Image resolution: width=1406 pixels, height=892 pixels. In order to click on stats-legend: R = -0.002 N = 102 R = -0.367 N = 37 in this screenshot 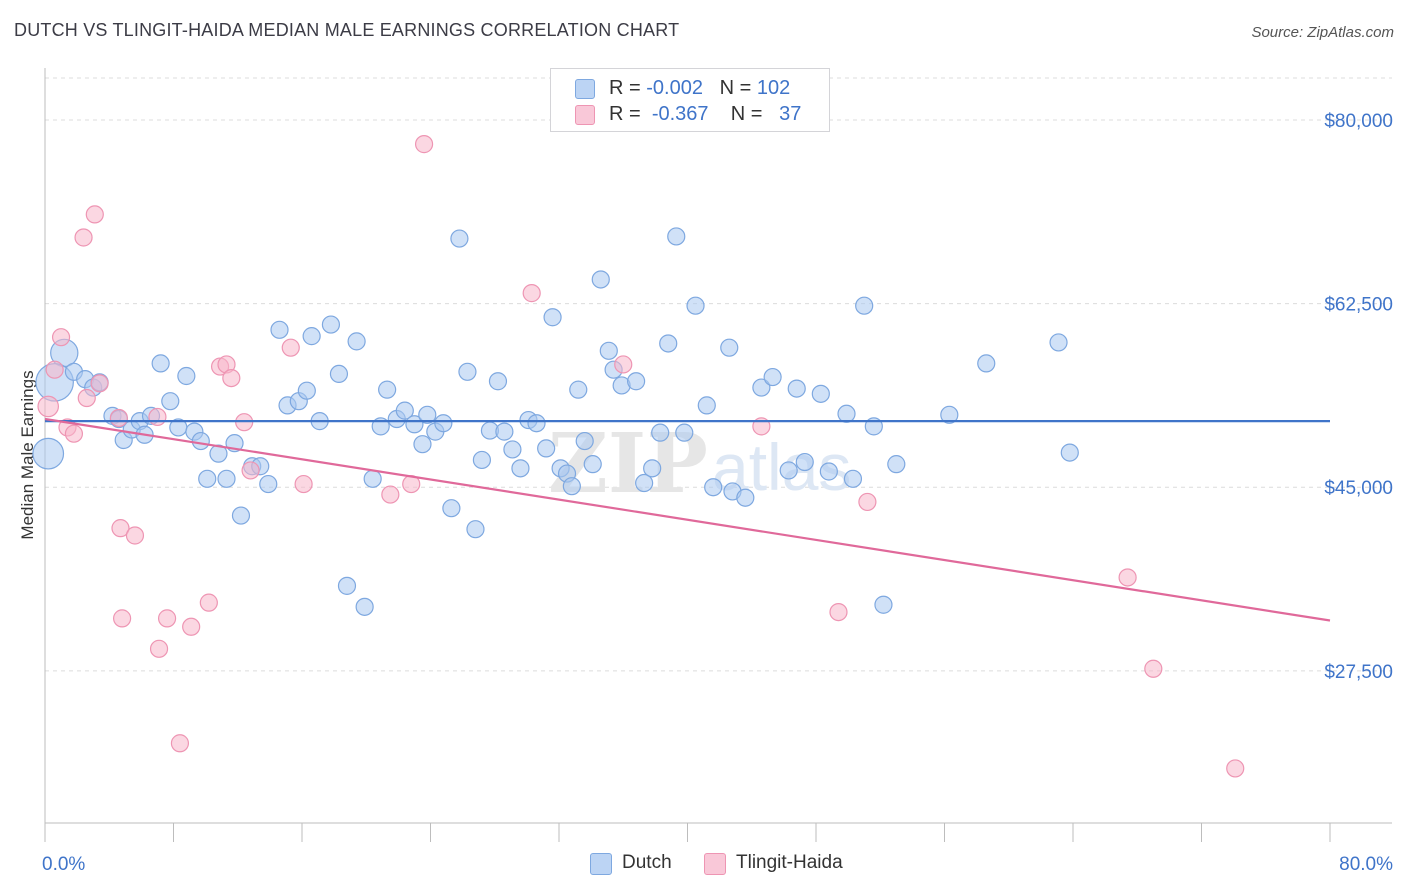, I will do `click(690, 100)`.